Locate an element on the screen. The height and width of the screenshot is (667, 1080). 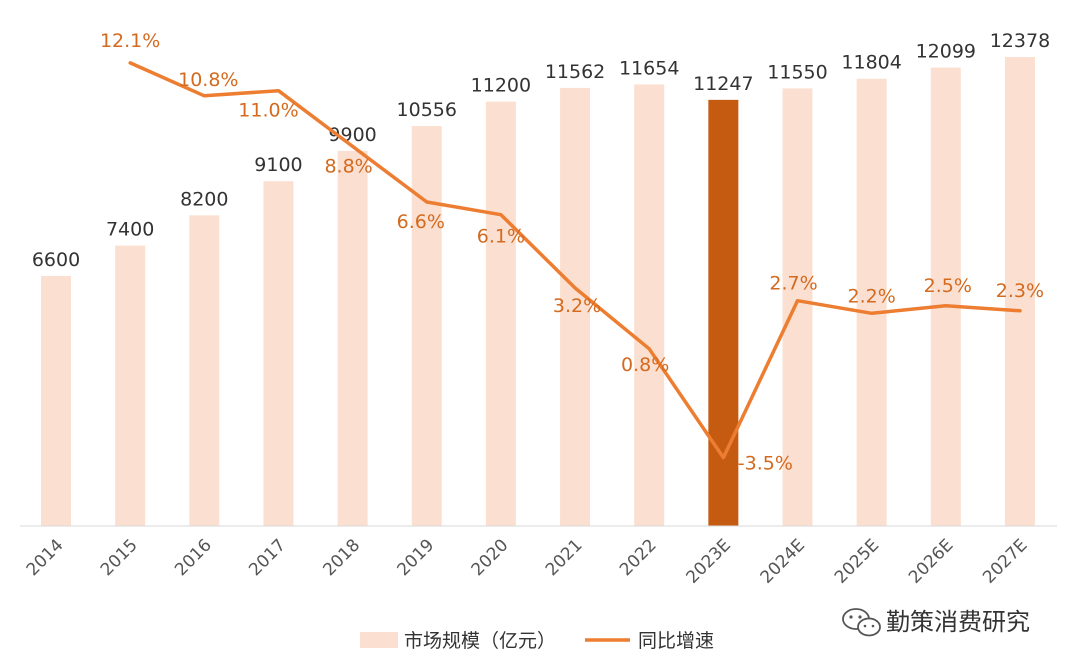
x-tick-label: 2015 is located at coordinates (119, 557).